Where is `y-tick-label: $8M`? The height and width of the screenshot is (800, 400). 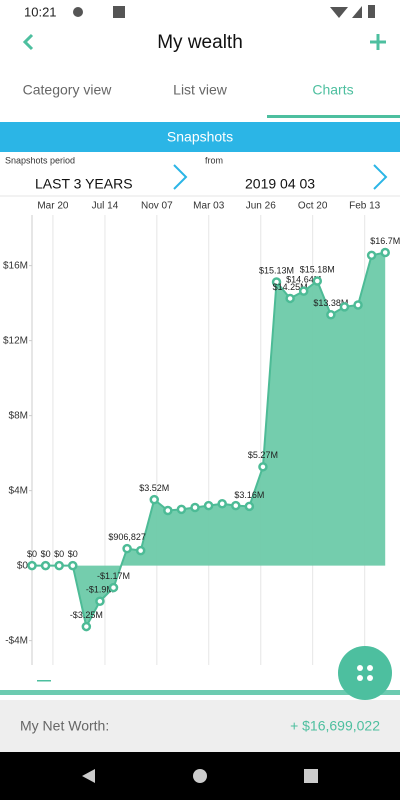
y-tick-label: $8M is located at coordinates (18, 415).